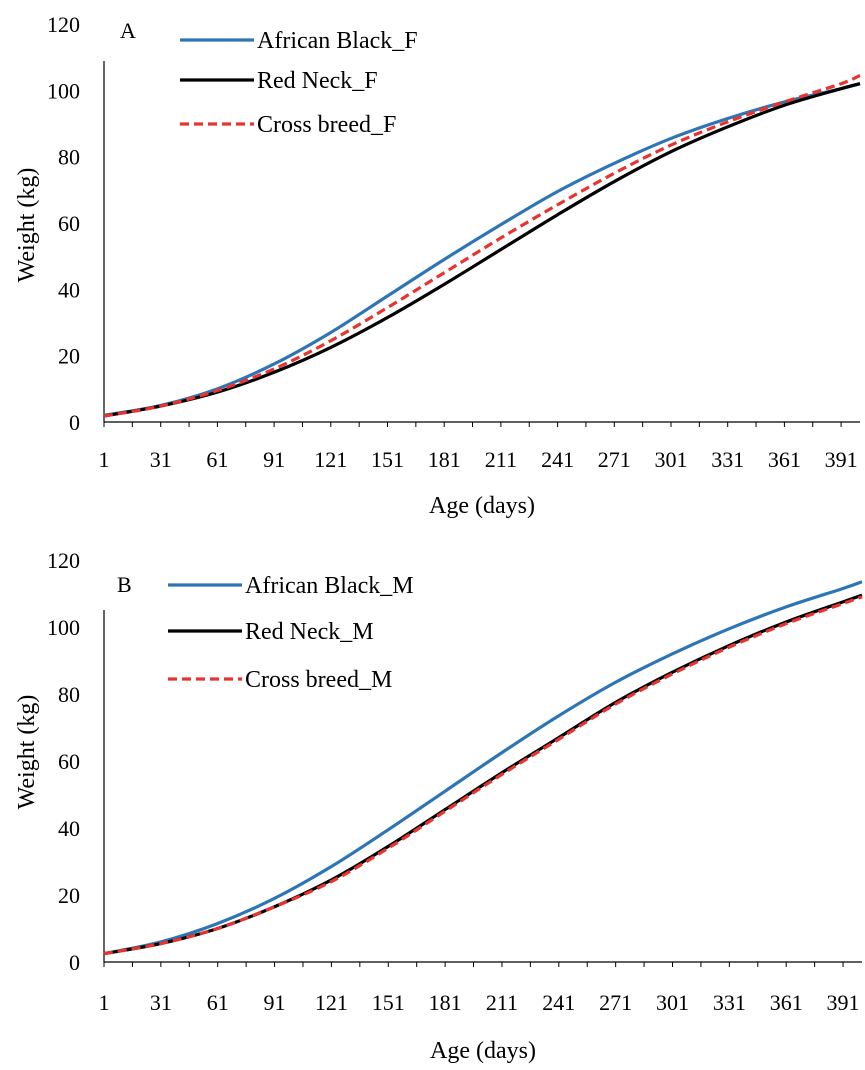  Describe the element at coordinates (317, 81) in the screenshot. I see `legend-label: Red Neck_F` at that location.